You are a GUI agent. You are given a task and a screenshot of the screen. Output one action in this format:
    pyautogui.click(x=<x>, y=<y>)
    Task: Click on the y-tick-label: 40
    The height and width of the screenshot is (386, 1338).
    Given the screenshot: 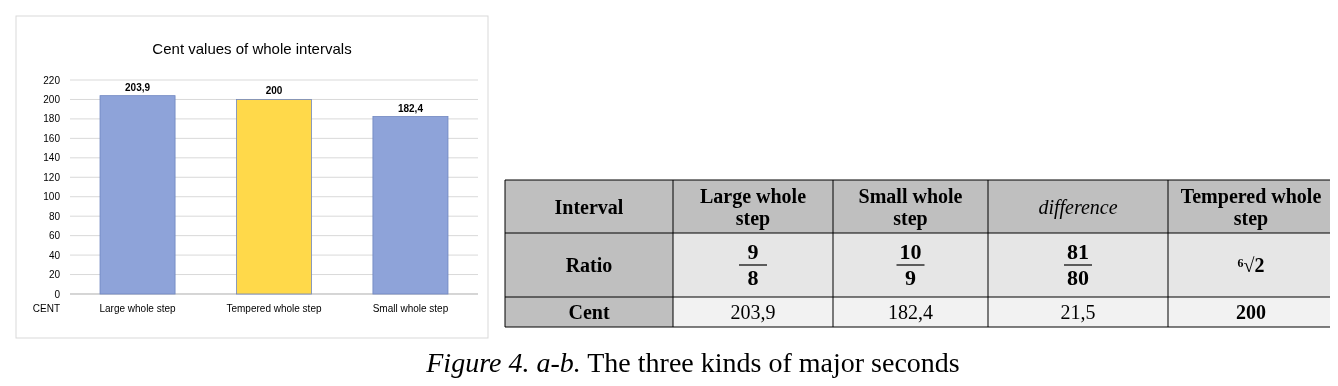 What is the action you would take?
    pyautogui.click(x=54, y=255)
    